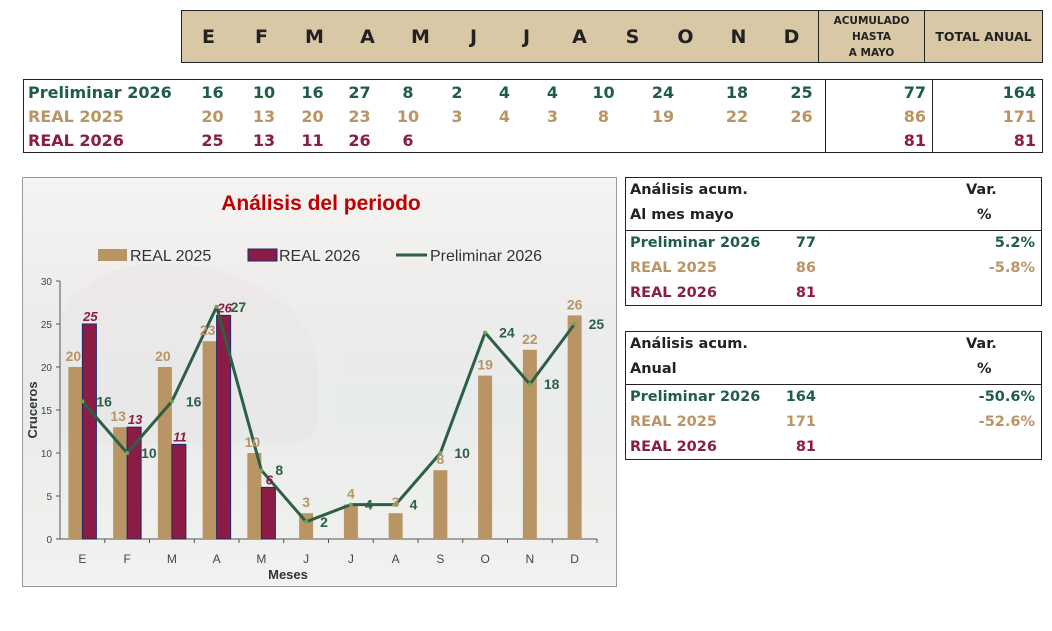 This screenshot has height=631, width=1052. I want to click on analysis-annual-header: Análisis acum. Anual Var. %, so click(833, 358).